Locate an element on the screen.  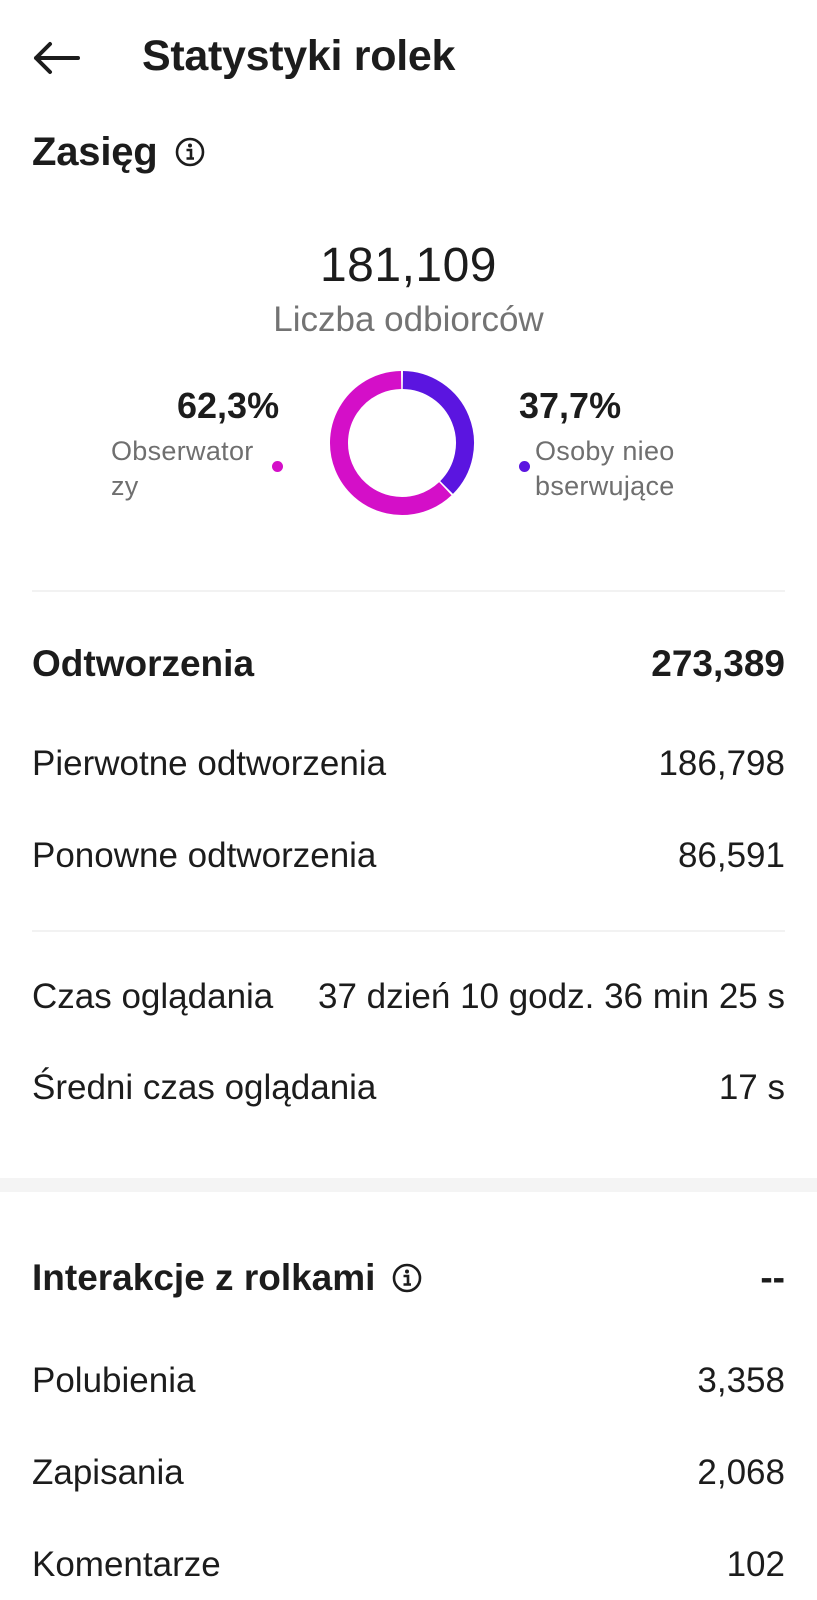
stat-label: Pierwotne odtworzenia is located at coordinates (209, 763).